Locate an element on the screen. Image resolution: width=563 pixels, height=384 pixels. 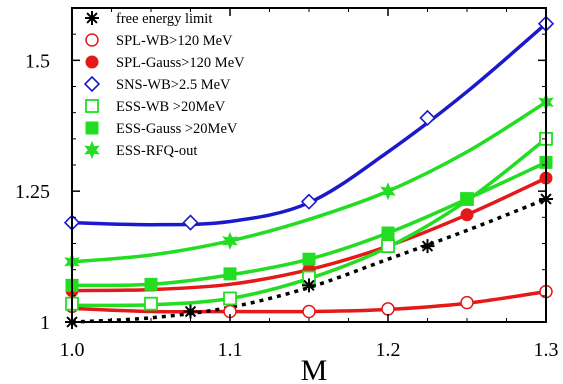
legend-item: SPL-Gauss>120 MeV is located at coordinates (165, 63).